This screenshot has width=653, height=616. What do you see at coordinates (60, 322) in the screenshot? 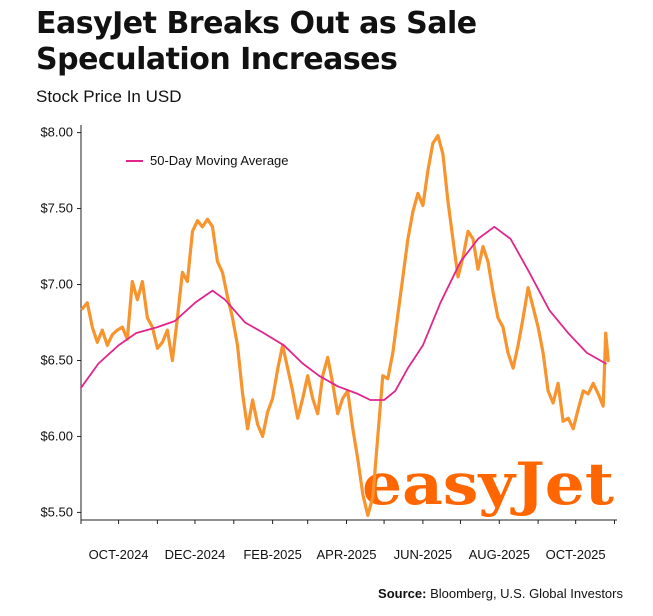
I see `y-axis-ticks: $5.50 $6.00 $6.50 $7.00 $7.50 $8.00` at bounding box center [60, 322].